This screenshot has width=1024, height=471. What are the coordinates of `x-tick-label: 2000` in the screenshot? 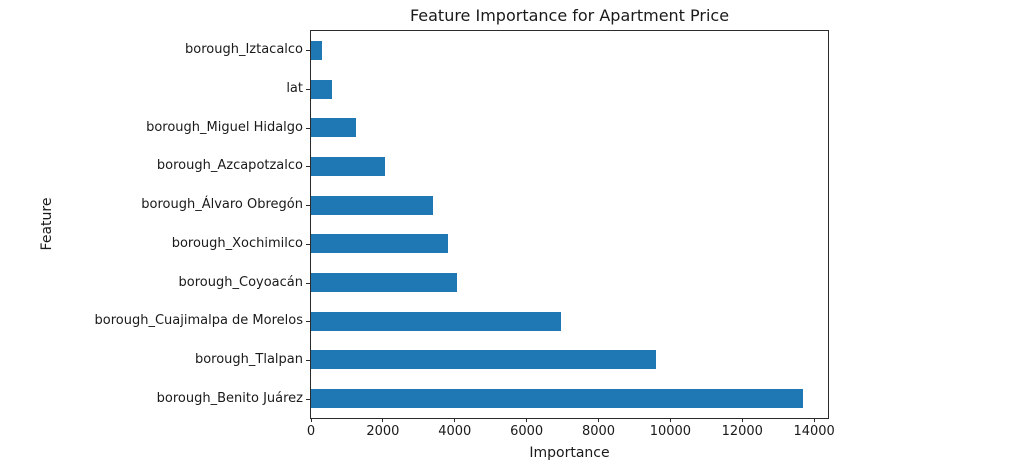 It's located at (383, 431).